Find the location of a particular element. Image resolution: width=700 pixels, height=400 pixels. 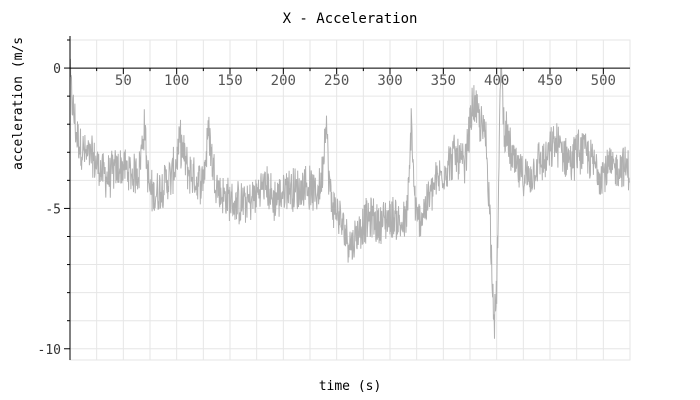

x-tick-label: 200 is located at coordinates (283, 81).